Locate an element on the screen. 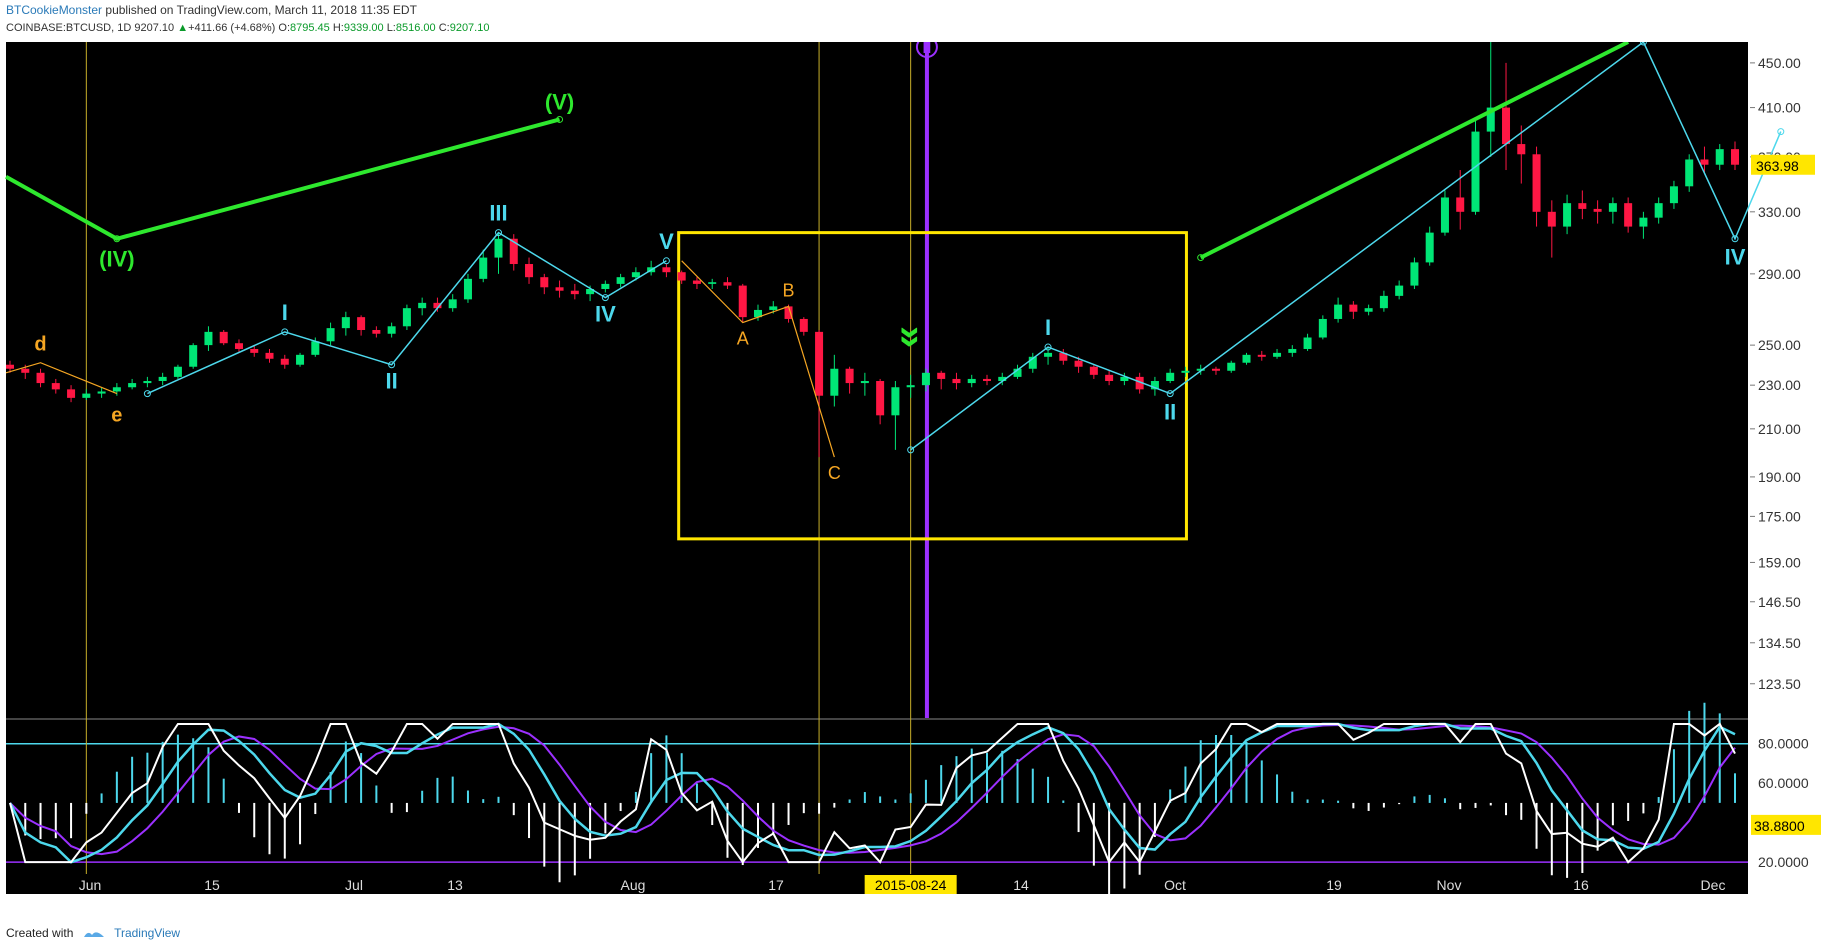  wave-label-cyan: II is located at coordinates (1170, 412).